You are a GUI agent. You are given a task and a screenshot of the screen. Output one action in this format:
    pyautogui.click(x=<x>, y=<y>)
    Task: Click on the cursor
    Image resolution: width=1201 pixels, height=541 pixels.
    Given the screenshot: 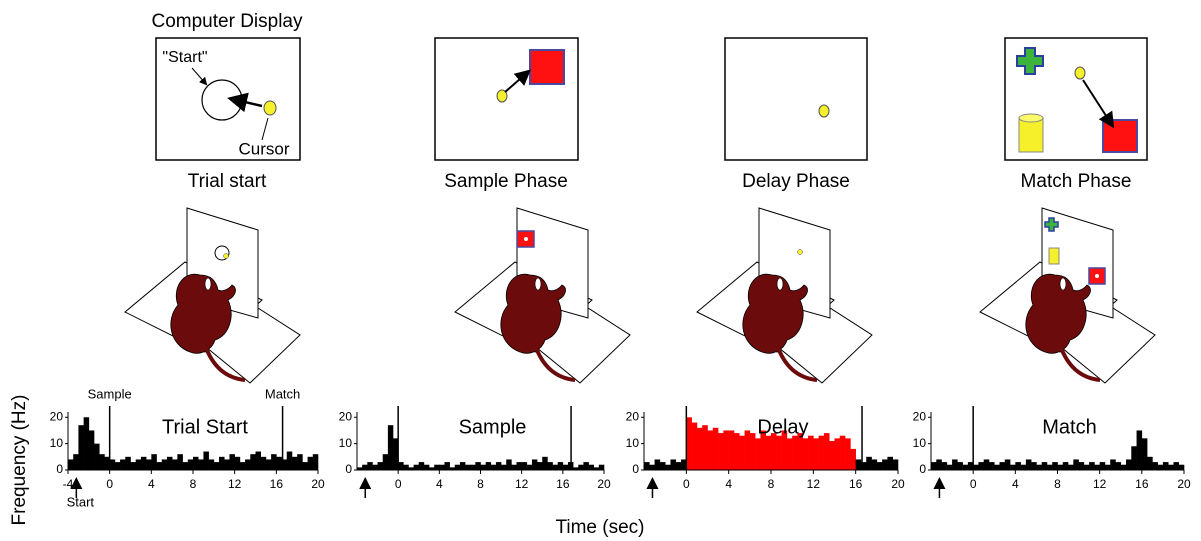 What is the action you would take?
    pyautogui.click(x=824, y=111)
    